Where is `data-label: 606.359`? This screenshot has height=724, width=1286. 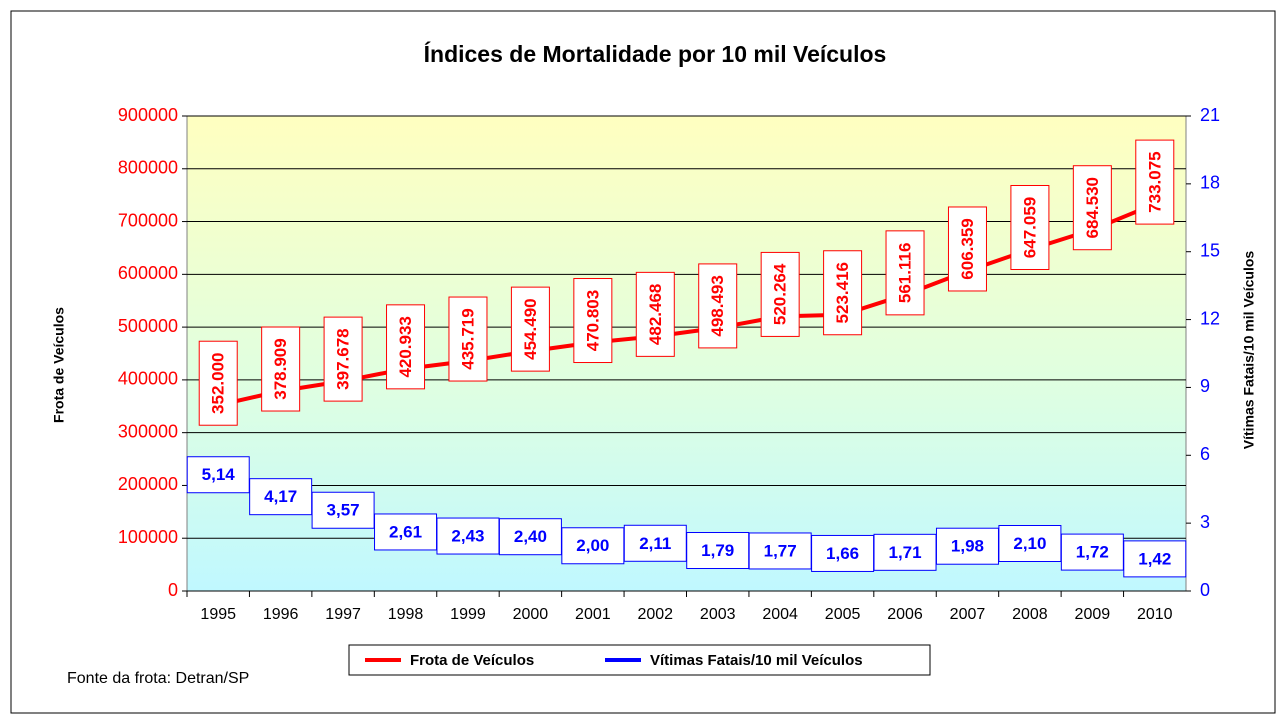 data-label: 606.359 is located at coordinates (967, 248).